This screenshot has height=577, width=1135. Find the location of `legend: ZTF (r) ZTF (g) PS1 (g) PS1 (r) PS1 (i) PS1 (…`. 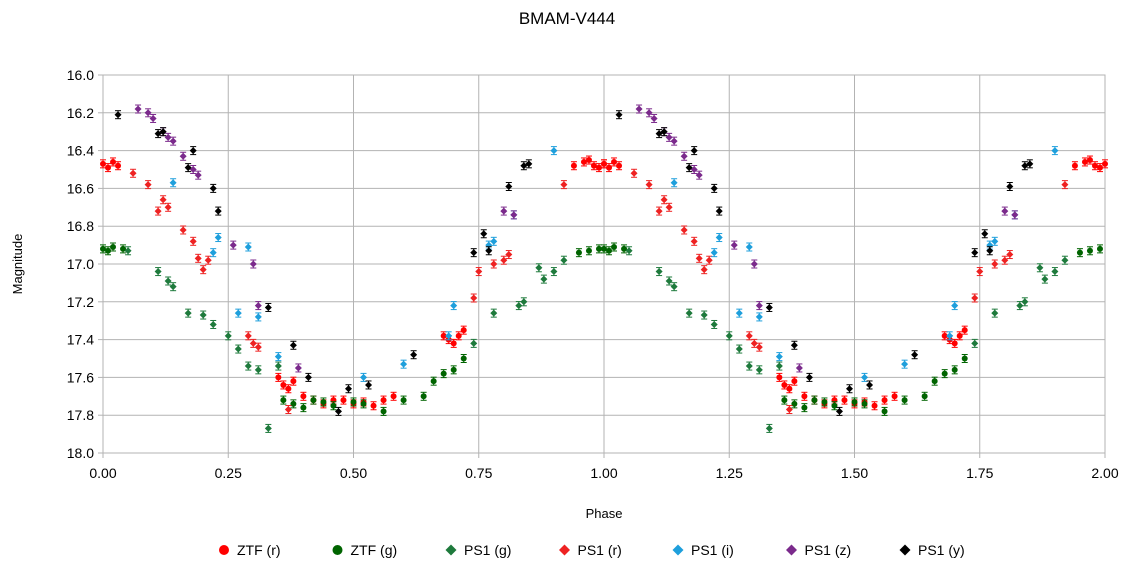

legend: ZTF (r) ZTF (g) PS1 (g) PS1 (r) PS1 (i) PS1 (… is located at coordinates (592, 550).